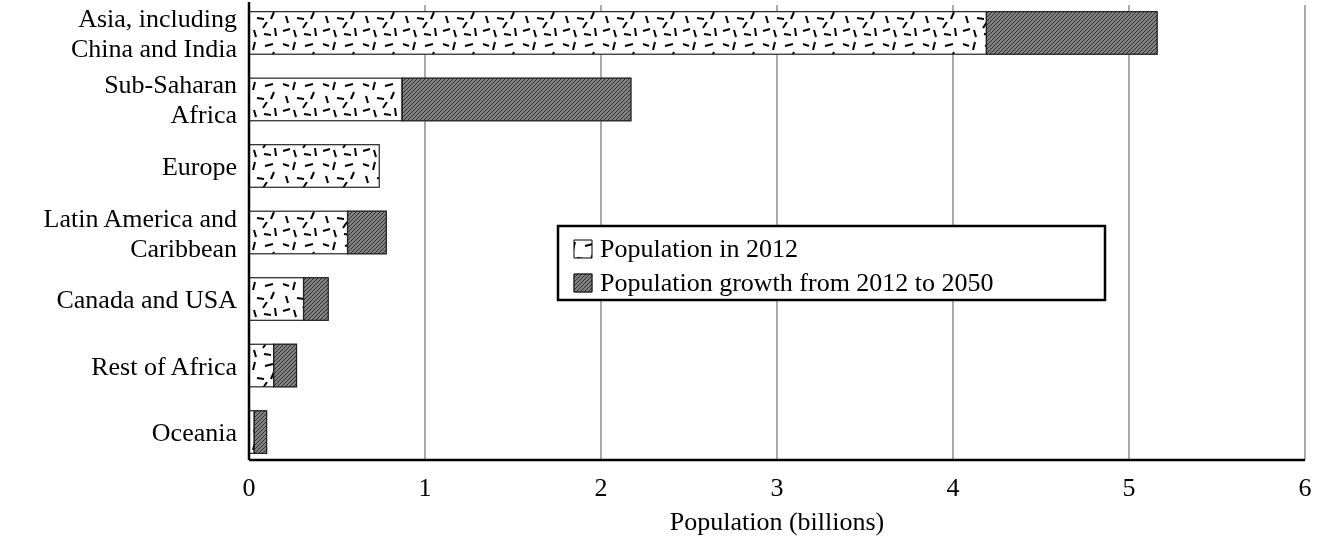  Describe the element at coordinates (171, 100) in the screenshot. I see `y-tick-label: Sub-Saharan Africa` at that location.